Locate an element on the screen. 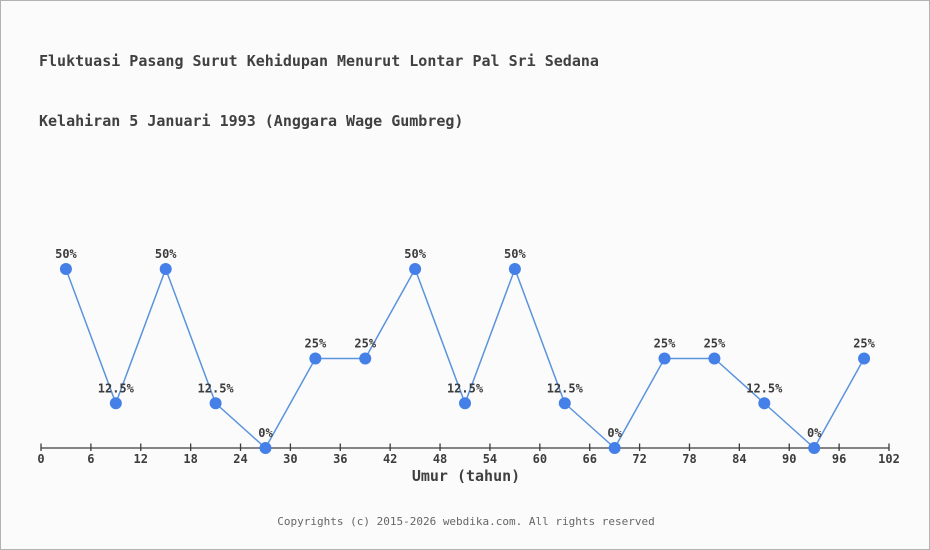 Image resolution: width=930 pixels, height=550 pixels. x-tick-label: 42 is located at coordinates (390, 459).